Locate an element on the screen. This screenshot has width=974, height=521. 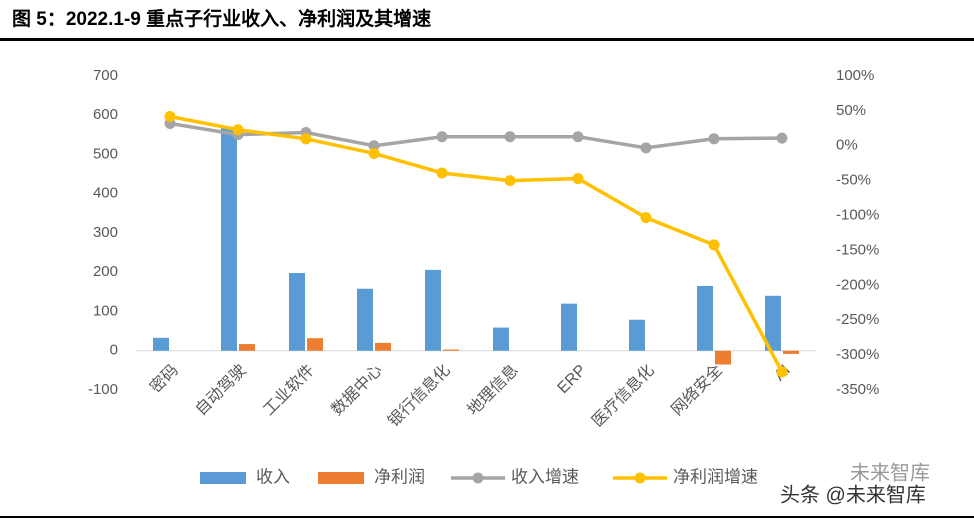
y2-tick-label: 0% is located at coordinates (847, 145).